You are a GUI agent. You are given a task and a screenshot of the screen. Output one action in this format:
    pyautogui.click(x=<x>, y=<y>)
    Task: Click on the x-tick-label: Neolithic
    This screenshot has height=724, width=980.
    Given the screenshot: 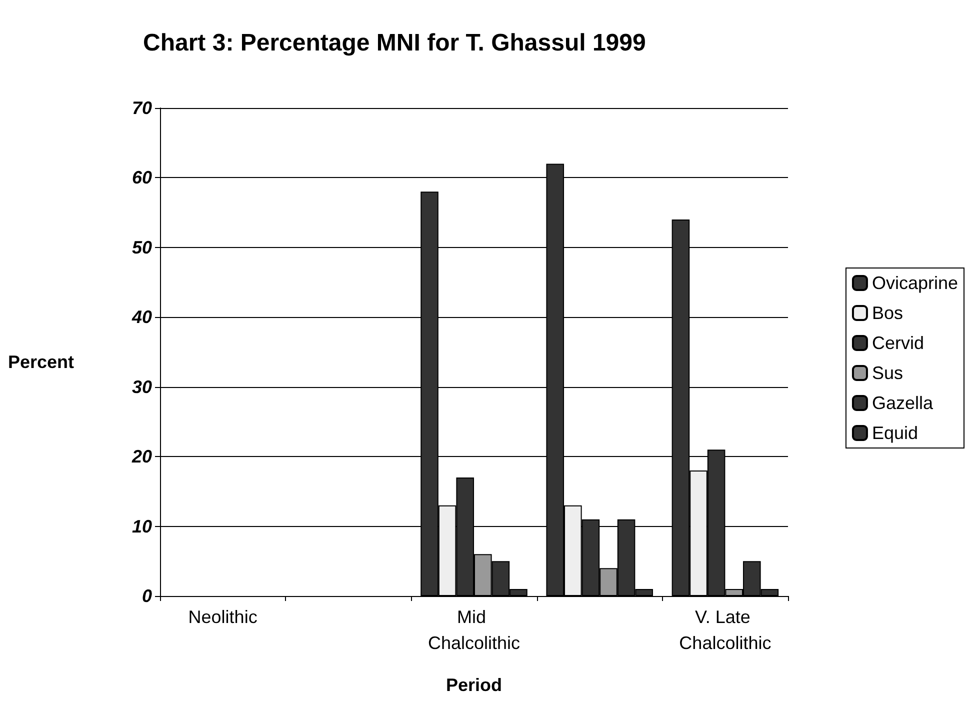 What is the action you would take?
    pyautogui.click(x=223, y=617)
    